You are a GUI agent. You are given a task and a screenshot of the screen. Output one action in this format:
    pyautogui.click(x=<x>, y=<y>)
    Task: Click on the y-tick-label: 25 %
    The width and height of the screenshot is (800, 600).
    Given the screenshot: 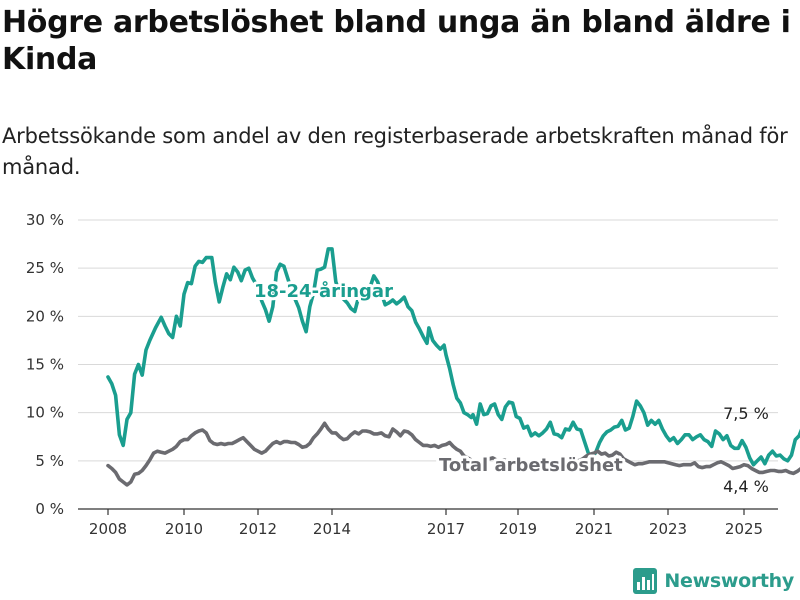 What is the action you would take?
    pyautogui.click(x=45, y=268)
    